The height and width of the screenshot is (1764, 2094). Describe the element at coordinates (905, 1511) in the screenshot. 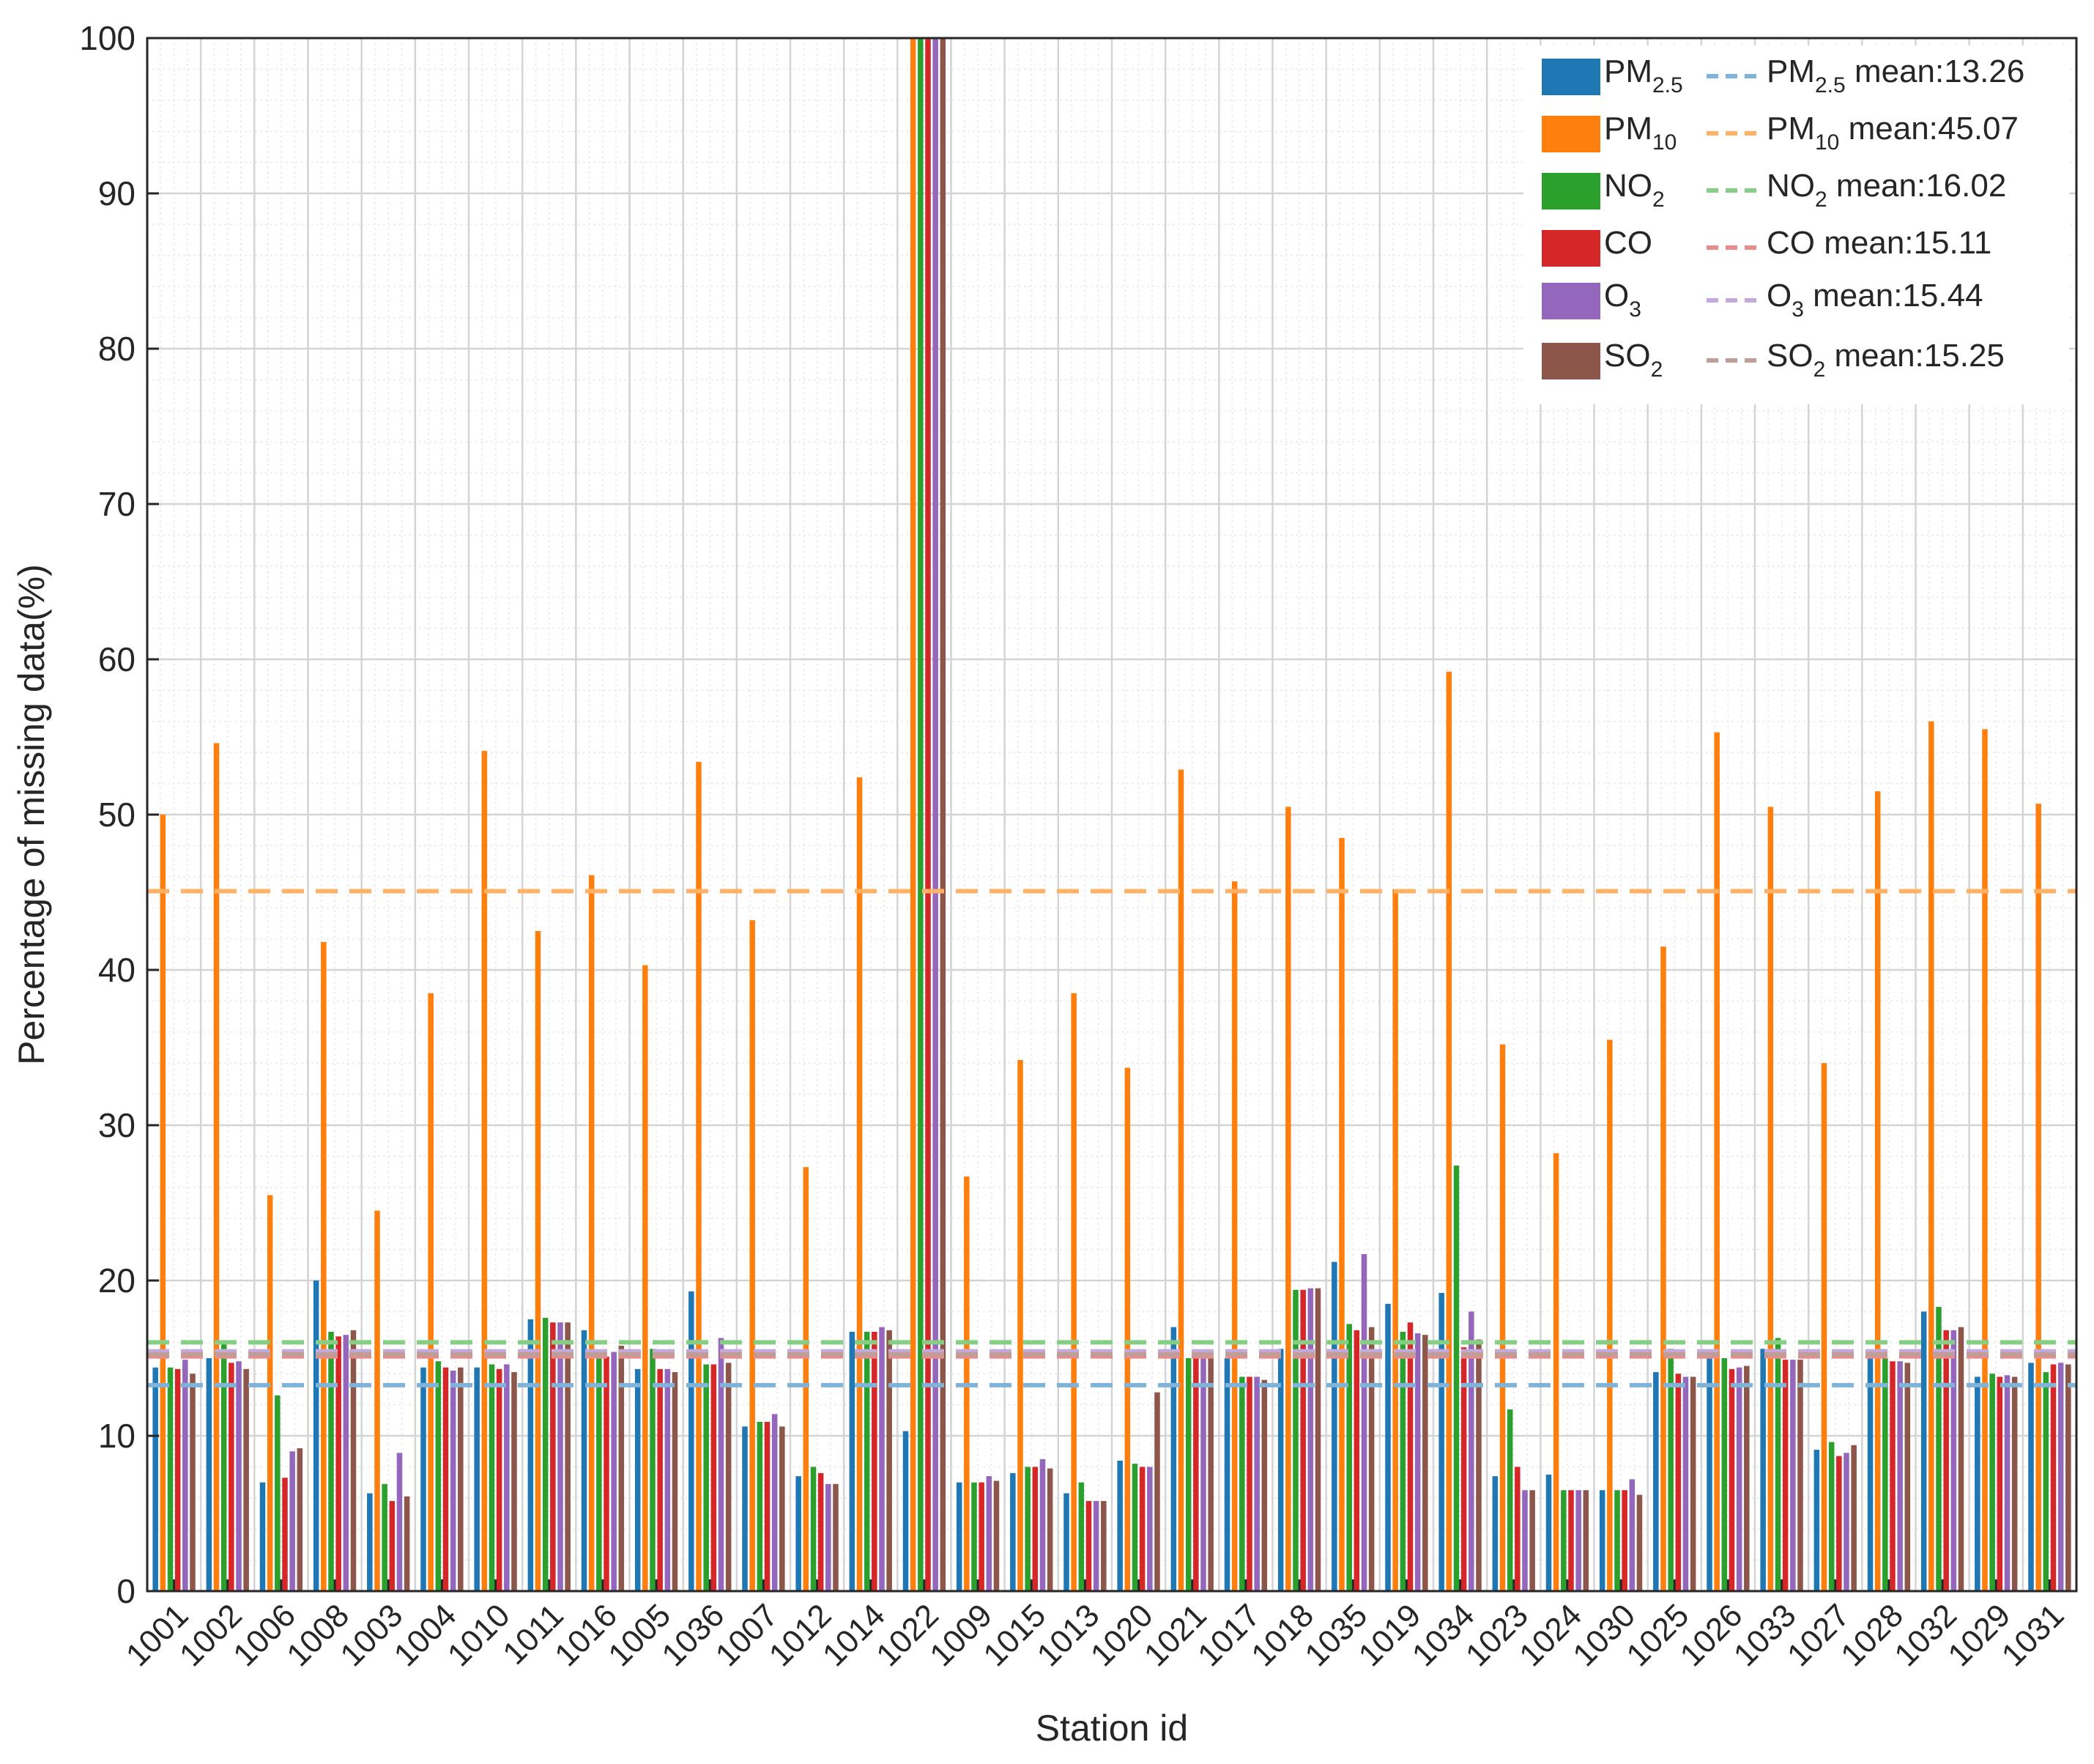

I see `bar-PM2.5-1022` at that location.